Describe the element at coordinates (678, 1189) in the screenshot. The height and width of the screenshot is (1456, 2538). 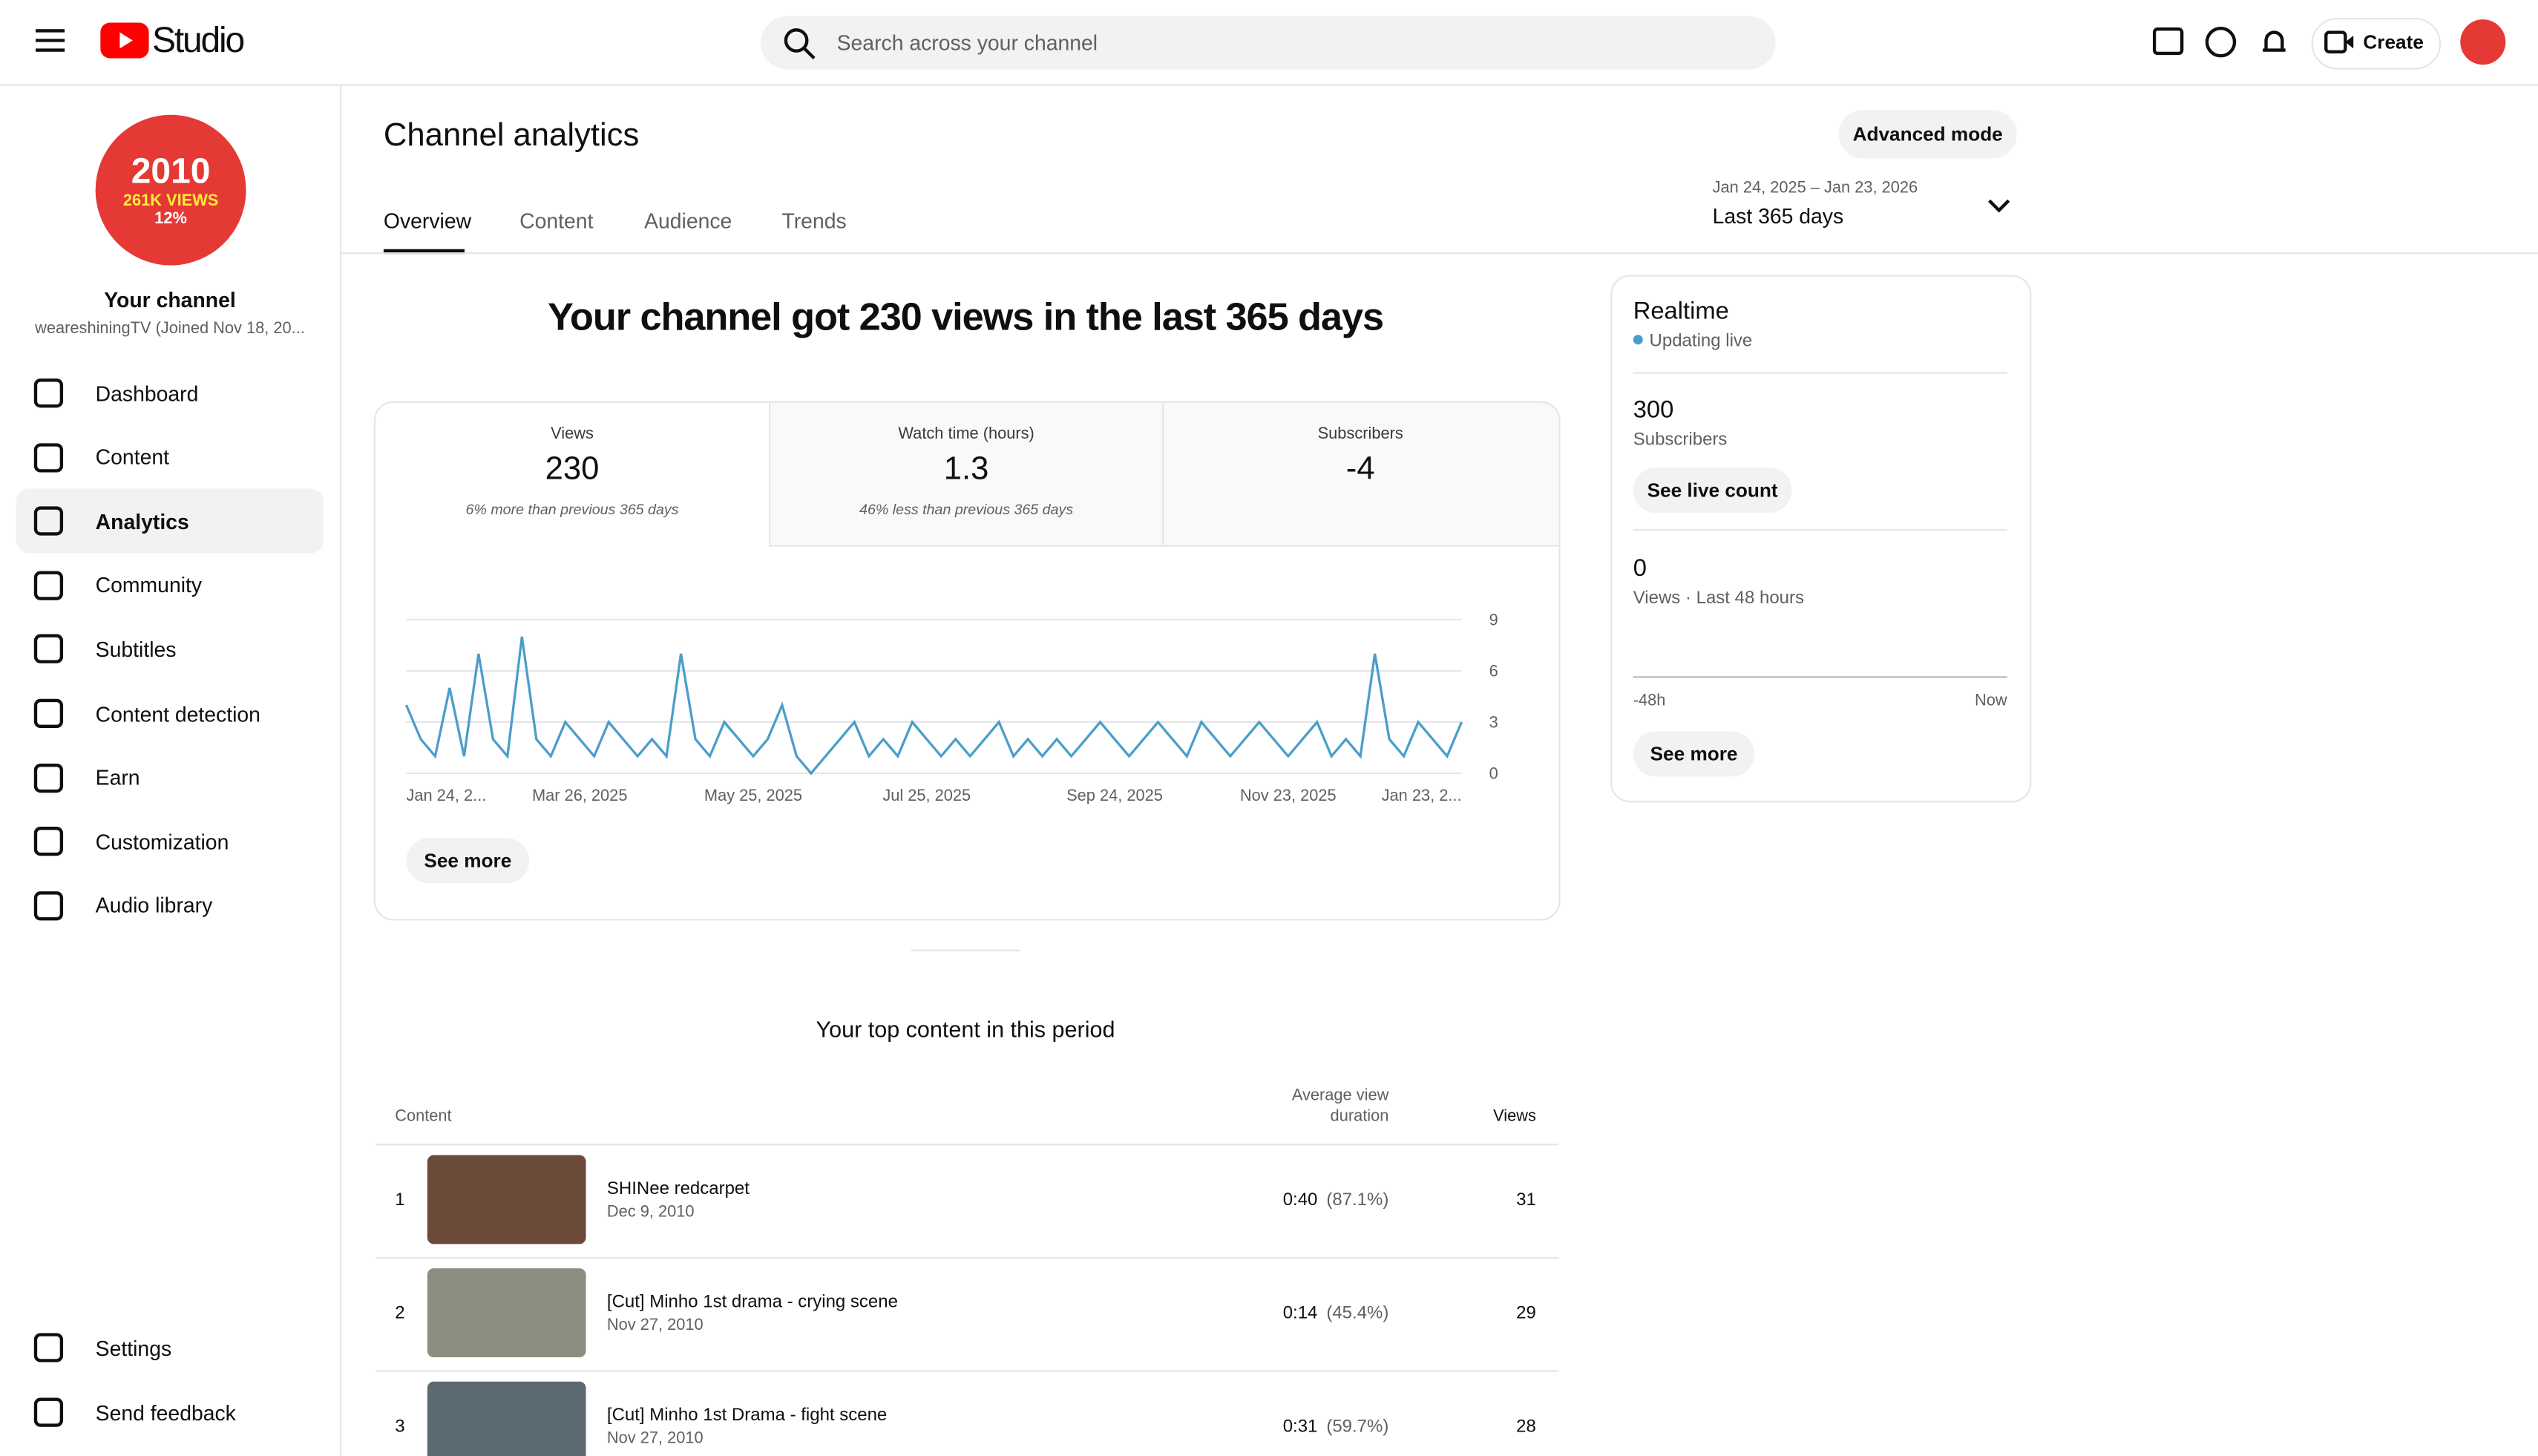
I see `video-title: SHINee redcarpet` at that location.